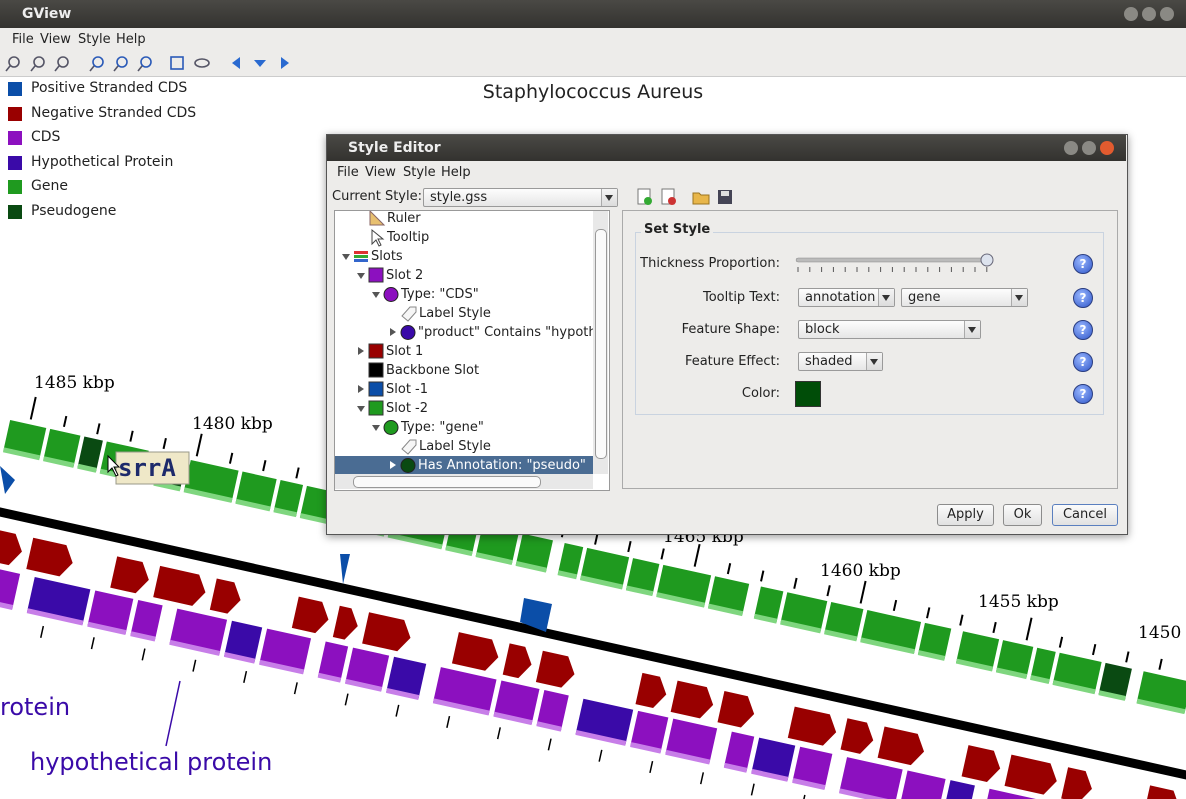  What do you see at coordinates (405, 351) in the screenshot?
I see `tree-label: Slot 1` at bounding box center [405, 351].